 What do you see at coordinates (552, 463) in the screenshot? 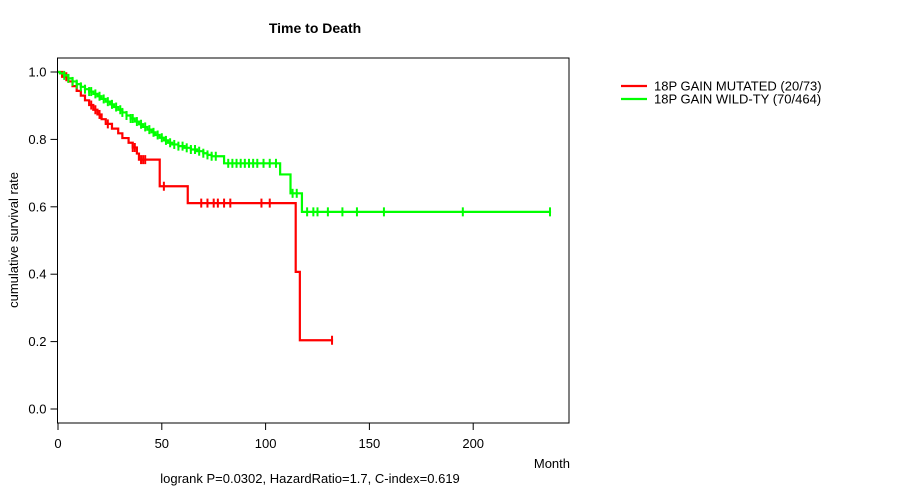
I see `x-axis-label: Month` at bounding box center [552, 463].